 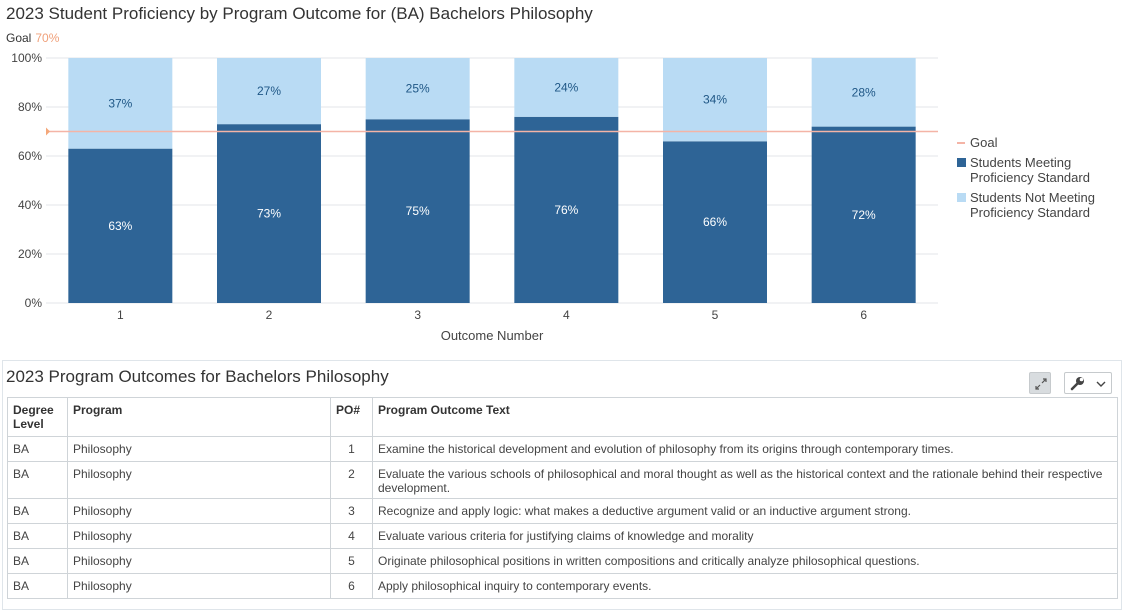 I want to click on data-label-meeting: 66%, so click(x=715, y=222).